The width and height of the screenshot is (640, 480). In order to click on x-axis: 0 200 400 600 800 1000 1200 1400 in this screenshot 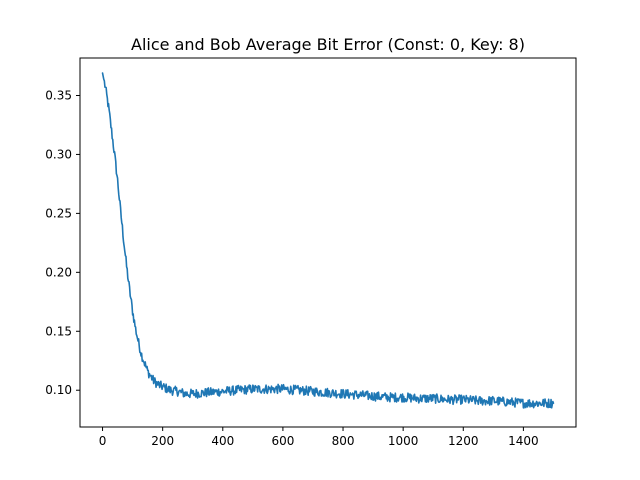, I will do `click(319, 437)`.